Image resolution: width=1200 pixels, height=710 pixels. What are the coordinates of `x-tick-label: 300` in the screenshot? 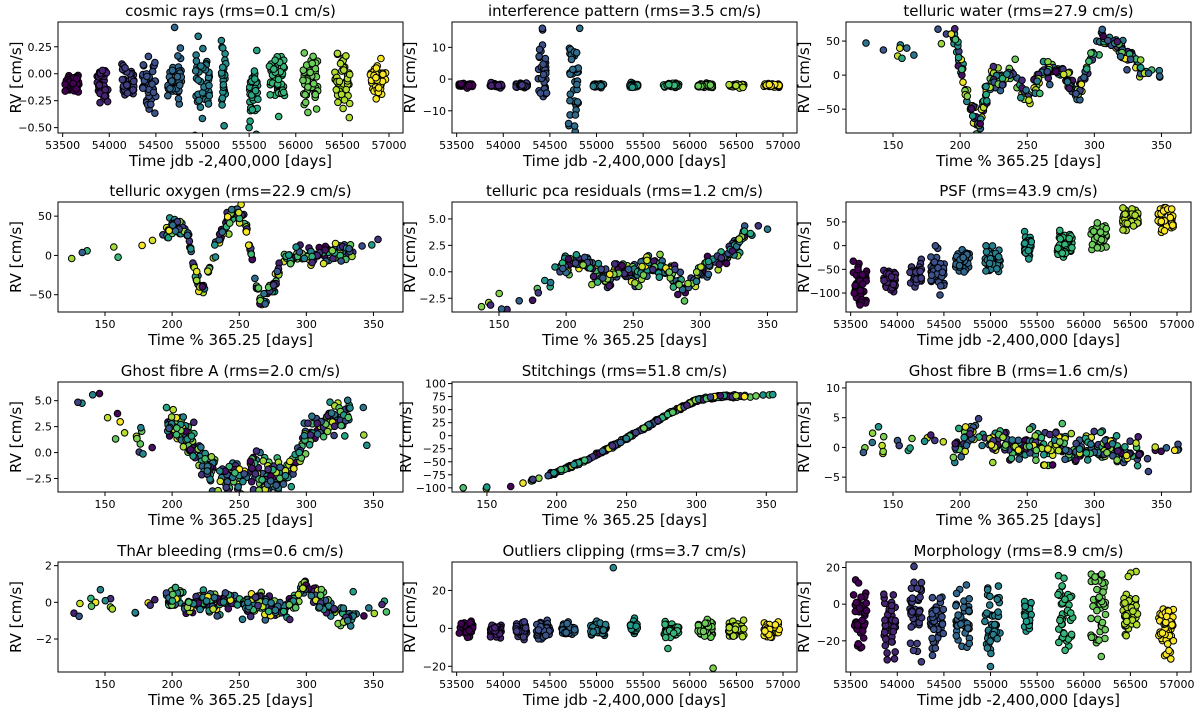 It's located at (1094, 145).